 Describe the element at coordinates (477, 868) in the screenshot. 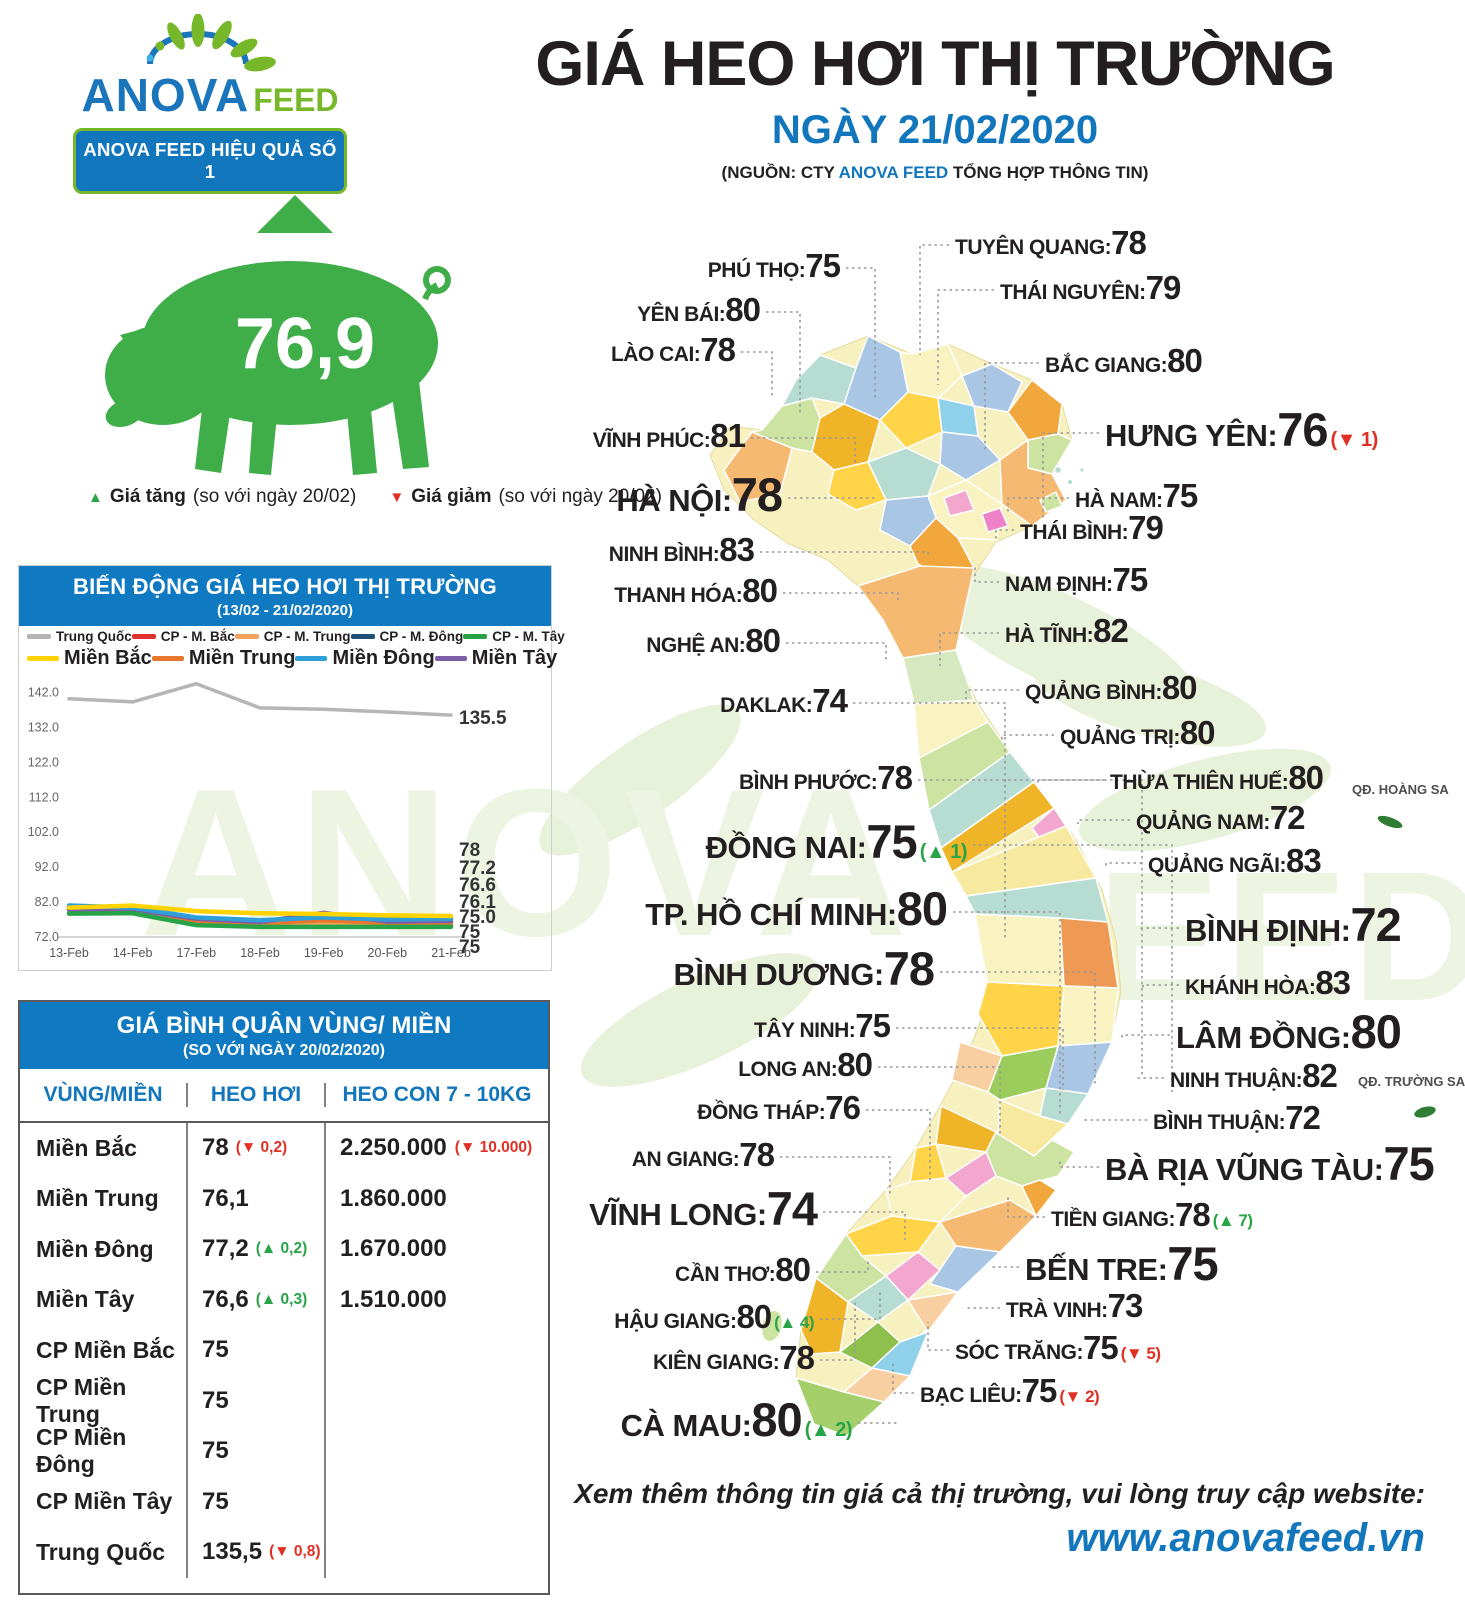

I see `svg-text: 77.2` at that location.